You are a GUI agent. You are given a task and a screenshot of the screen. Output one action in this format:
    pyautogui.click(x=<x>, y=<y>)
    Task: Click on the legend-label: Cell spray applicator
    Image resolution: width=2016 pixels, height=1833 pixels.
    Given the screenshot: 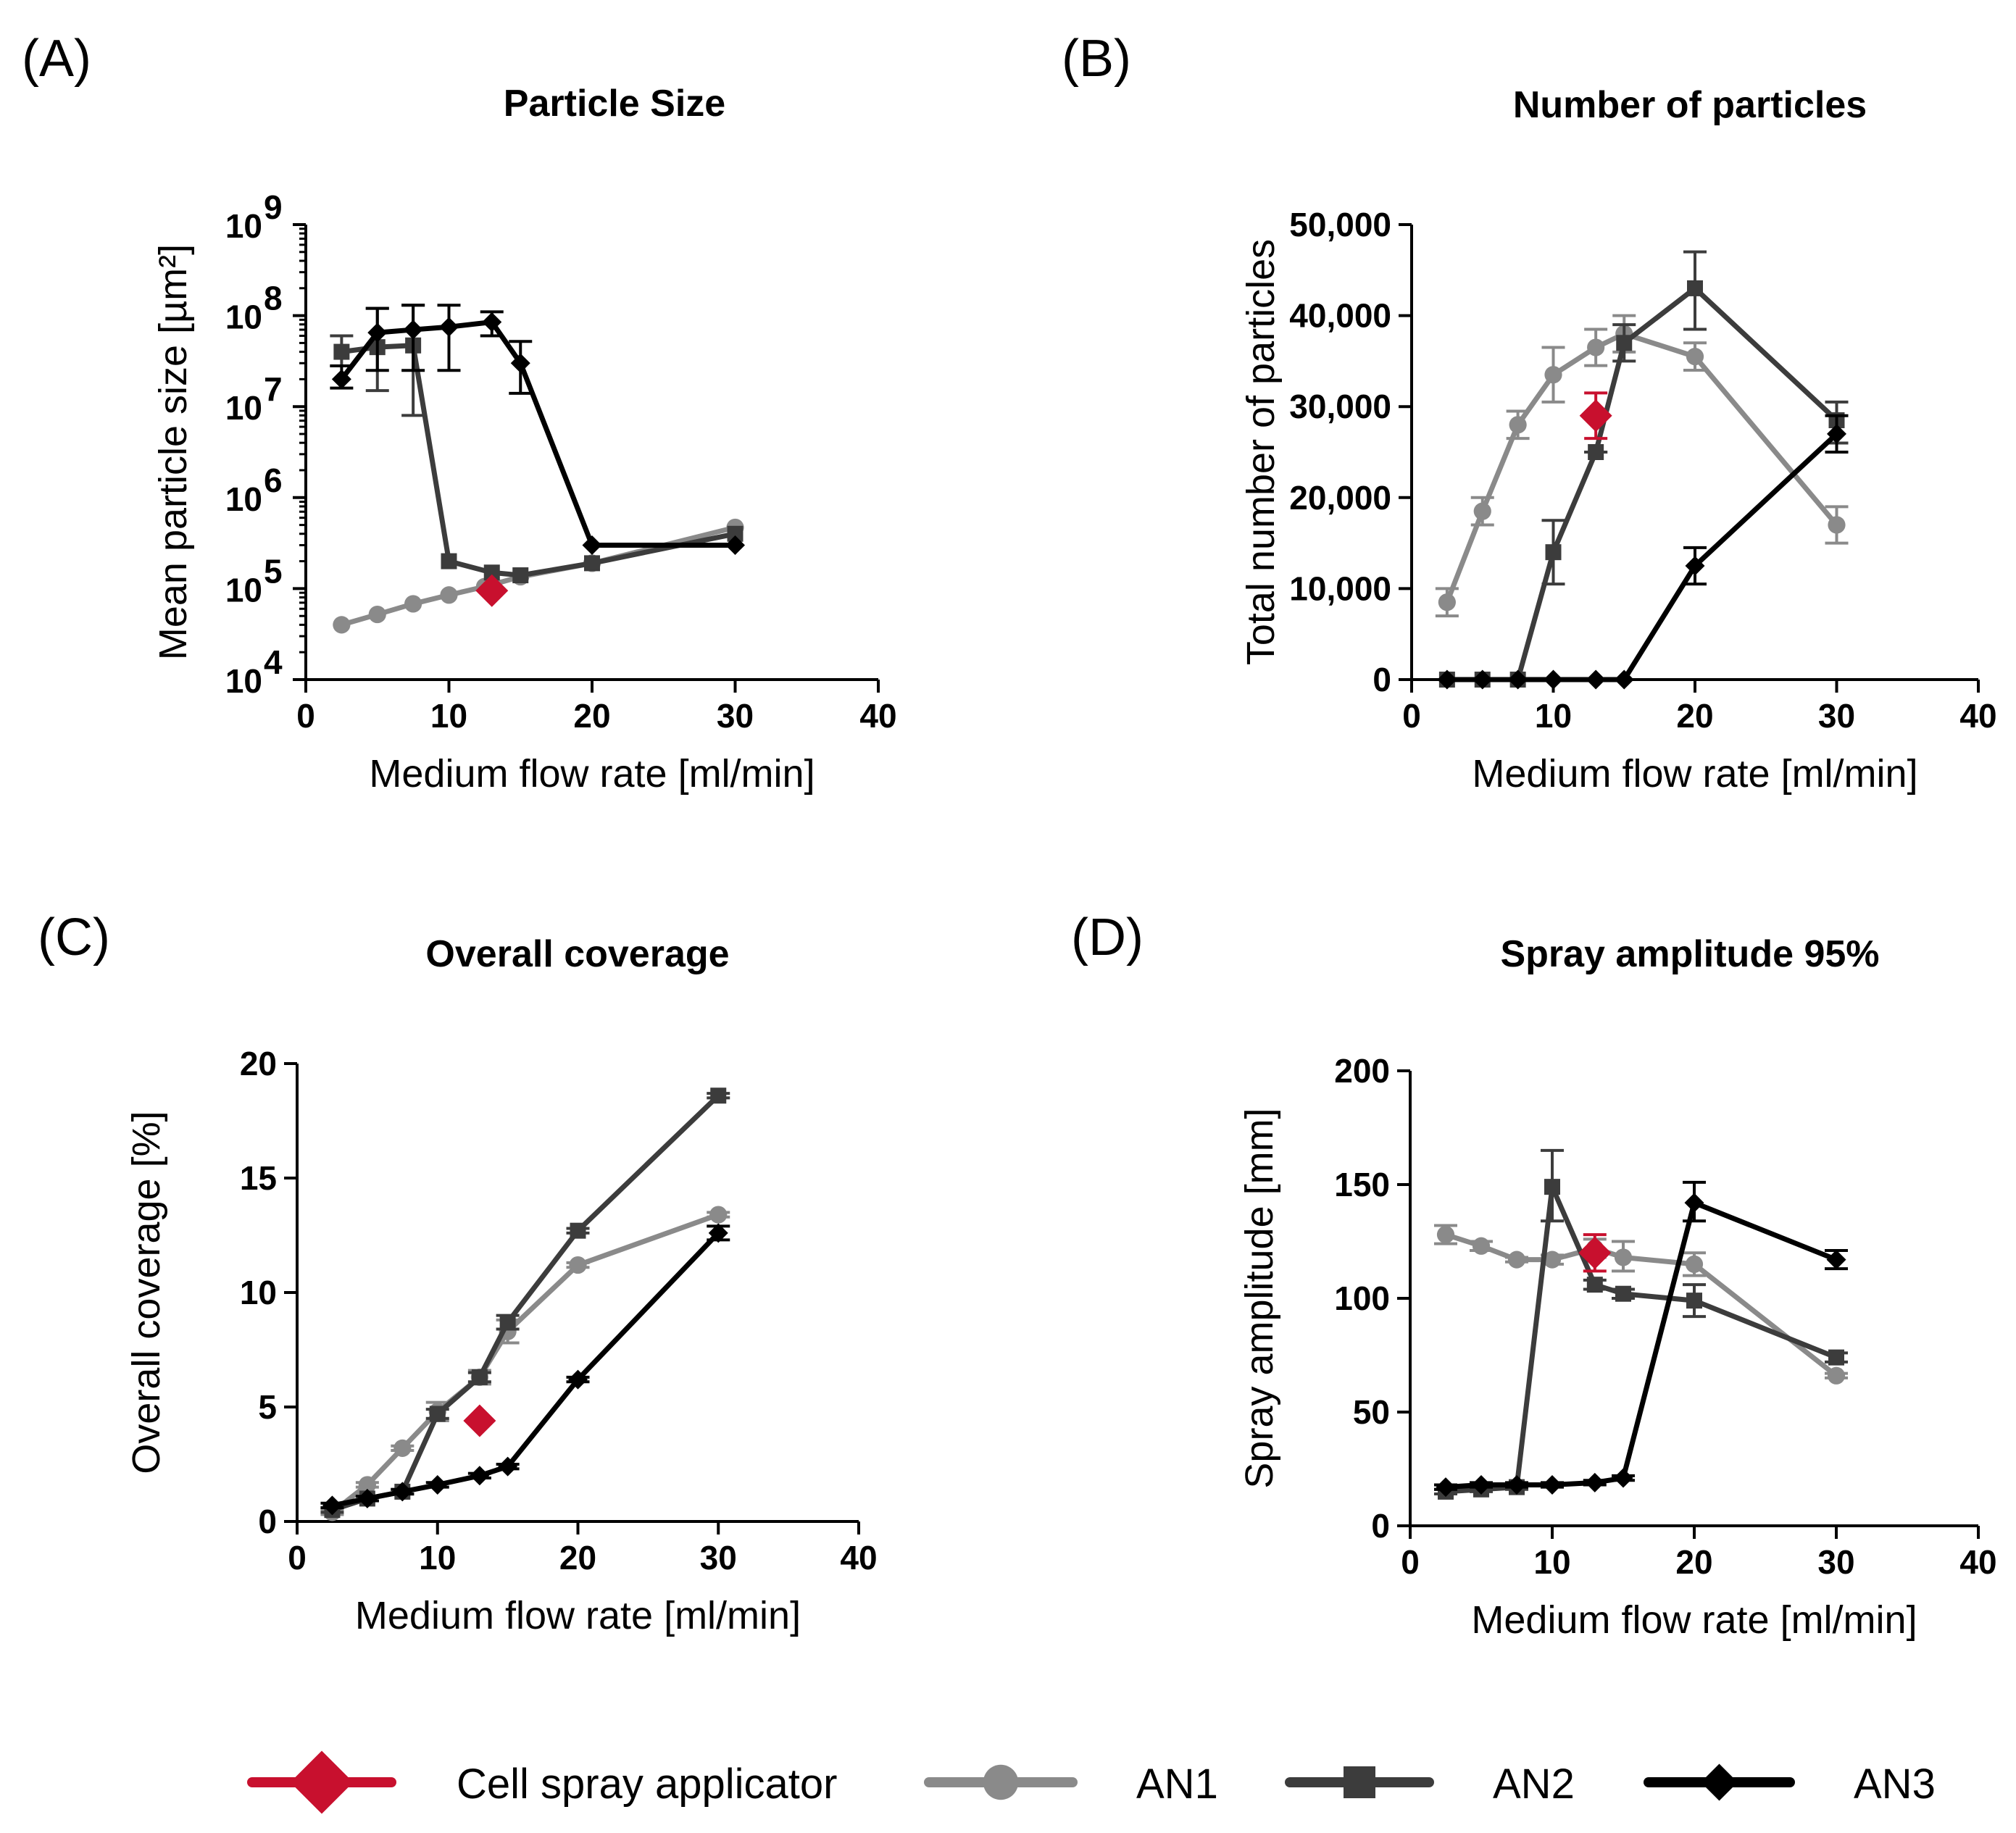 What is the action you would take?
    pyautogui.click(x=647, y=1784)
    